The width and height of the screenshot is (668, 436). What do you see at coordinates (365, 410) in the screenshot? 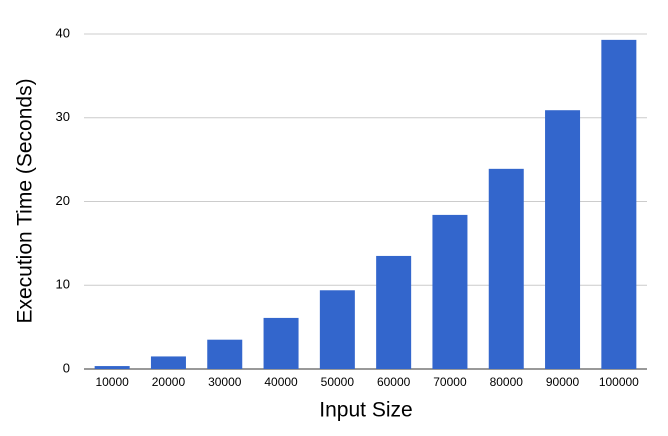
I see `x-axis-title: Input Size` at bounding box center [365, 410].